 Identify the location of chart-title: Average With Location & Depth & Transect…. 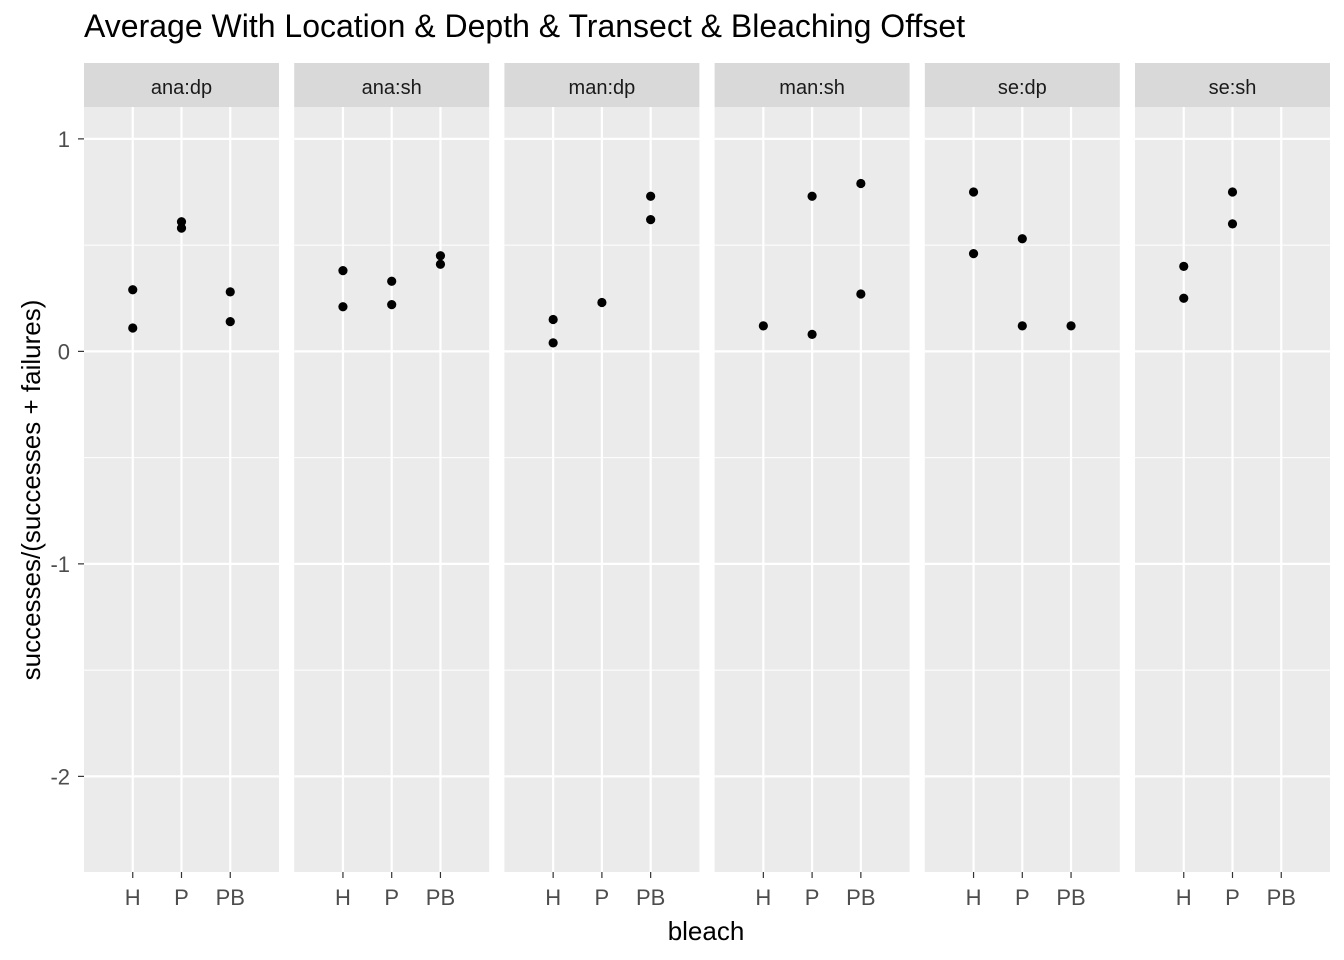
(525, 26).